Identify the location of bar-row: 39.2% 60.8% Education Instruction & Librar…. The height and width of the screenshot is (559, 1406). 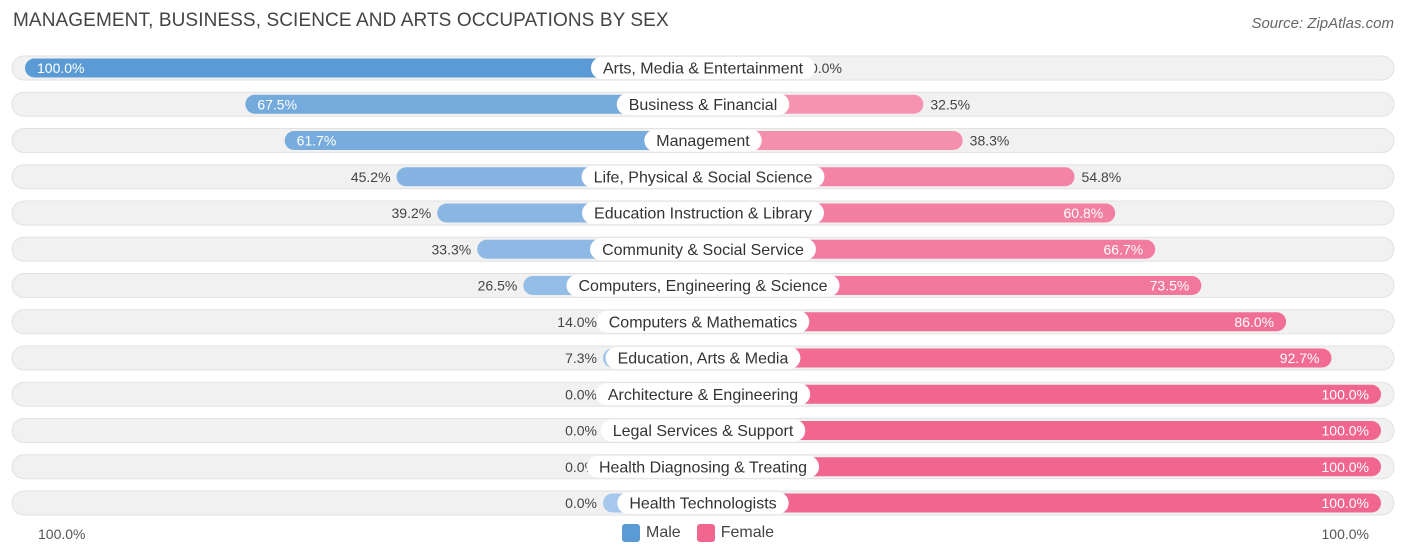
(703, 213).